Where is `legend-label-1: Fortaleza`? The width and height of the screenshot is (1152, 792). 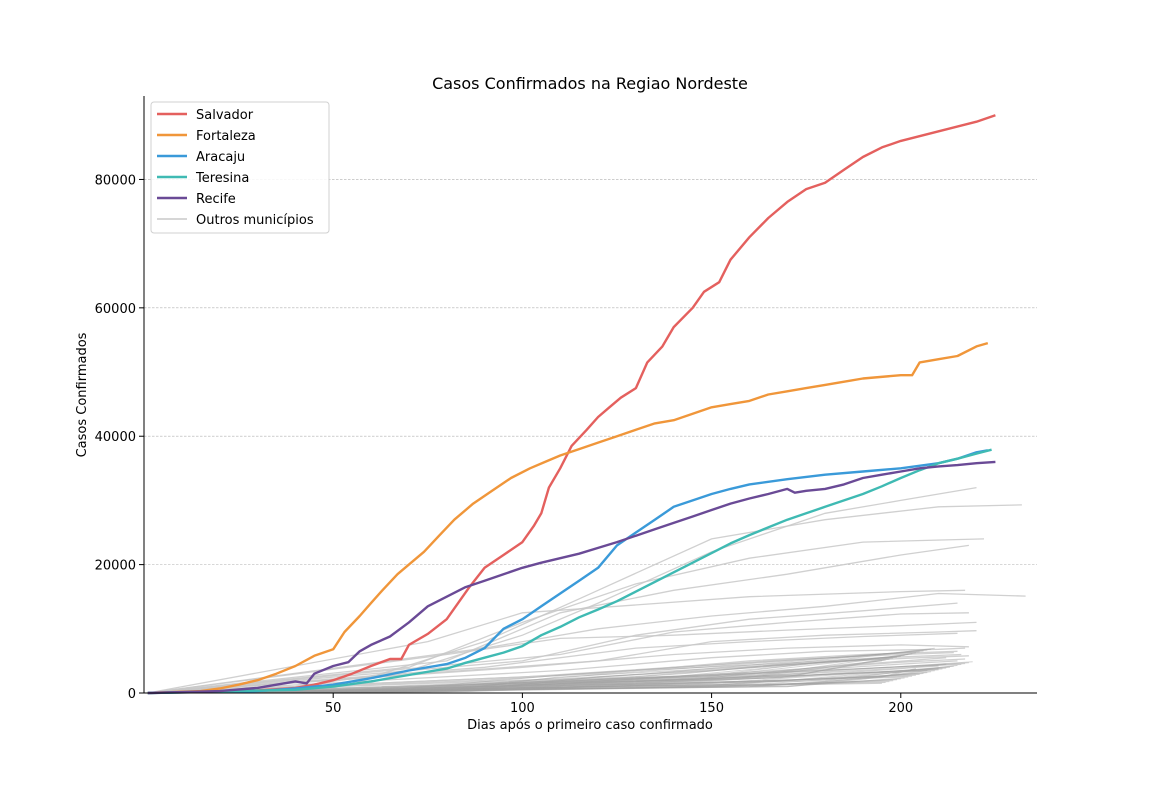
legend-label-1: Fortaleza is located at coordinates (226, 136).